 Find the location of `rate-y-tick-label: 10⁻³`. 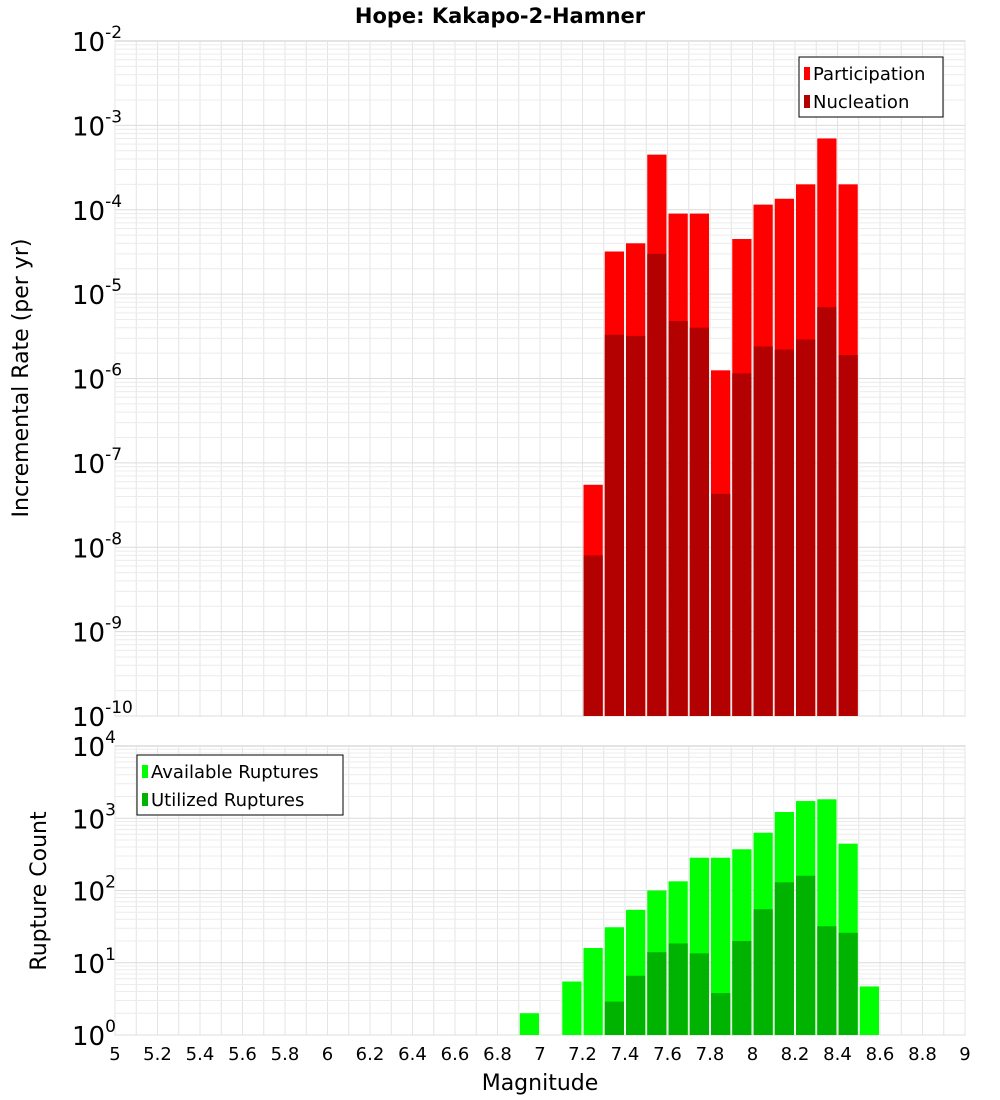

rate-y-tick-label: 10⁻³ is located at coordinates (97, 124).